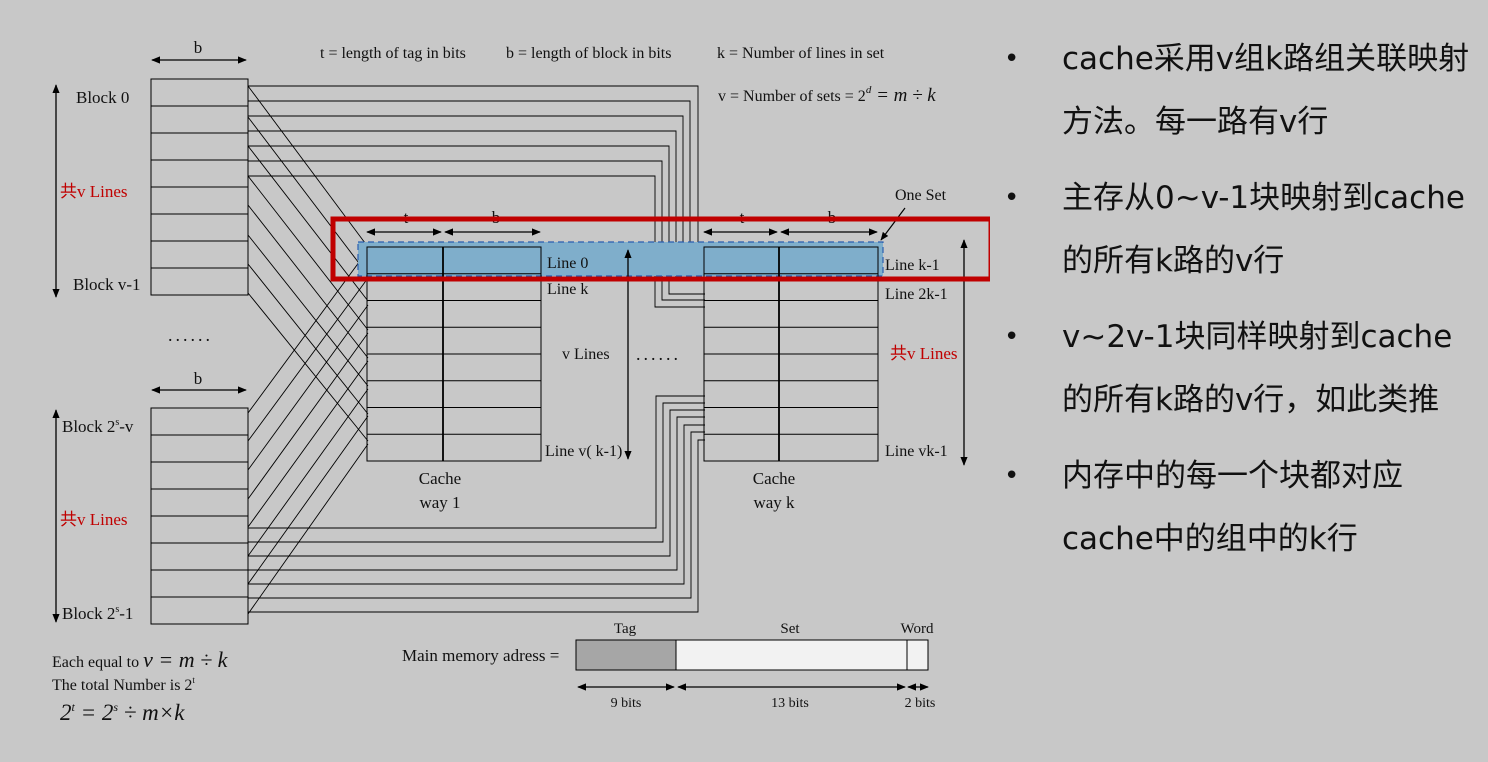 Image resolution: width=1488 pixels, height=762 pixels. Describe the element at coordinates (917, 655) in the screenshot. I see `word-field` at that location.